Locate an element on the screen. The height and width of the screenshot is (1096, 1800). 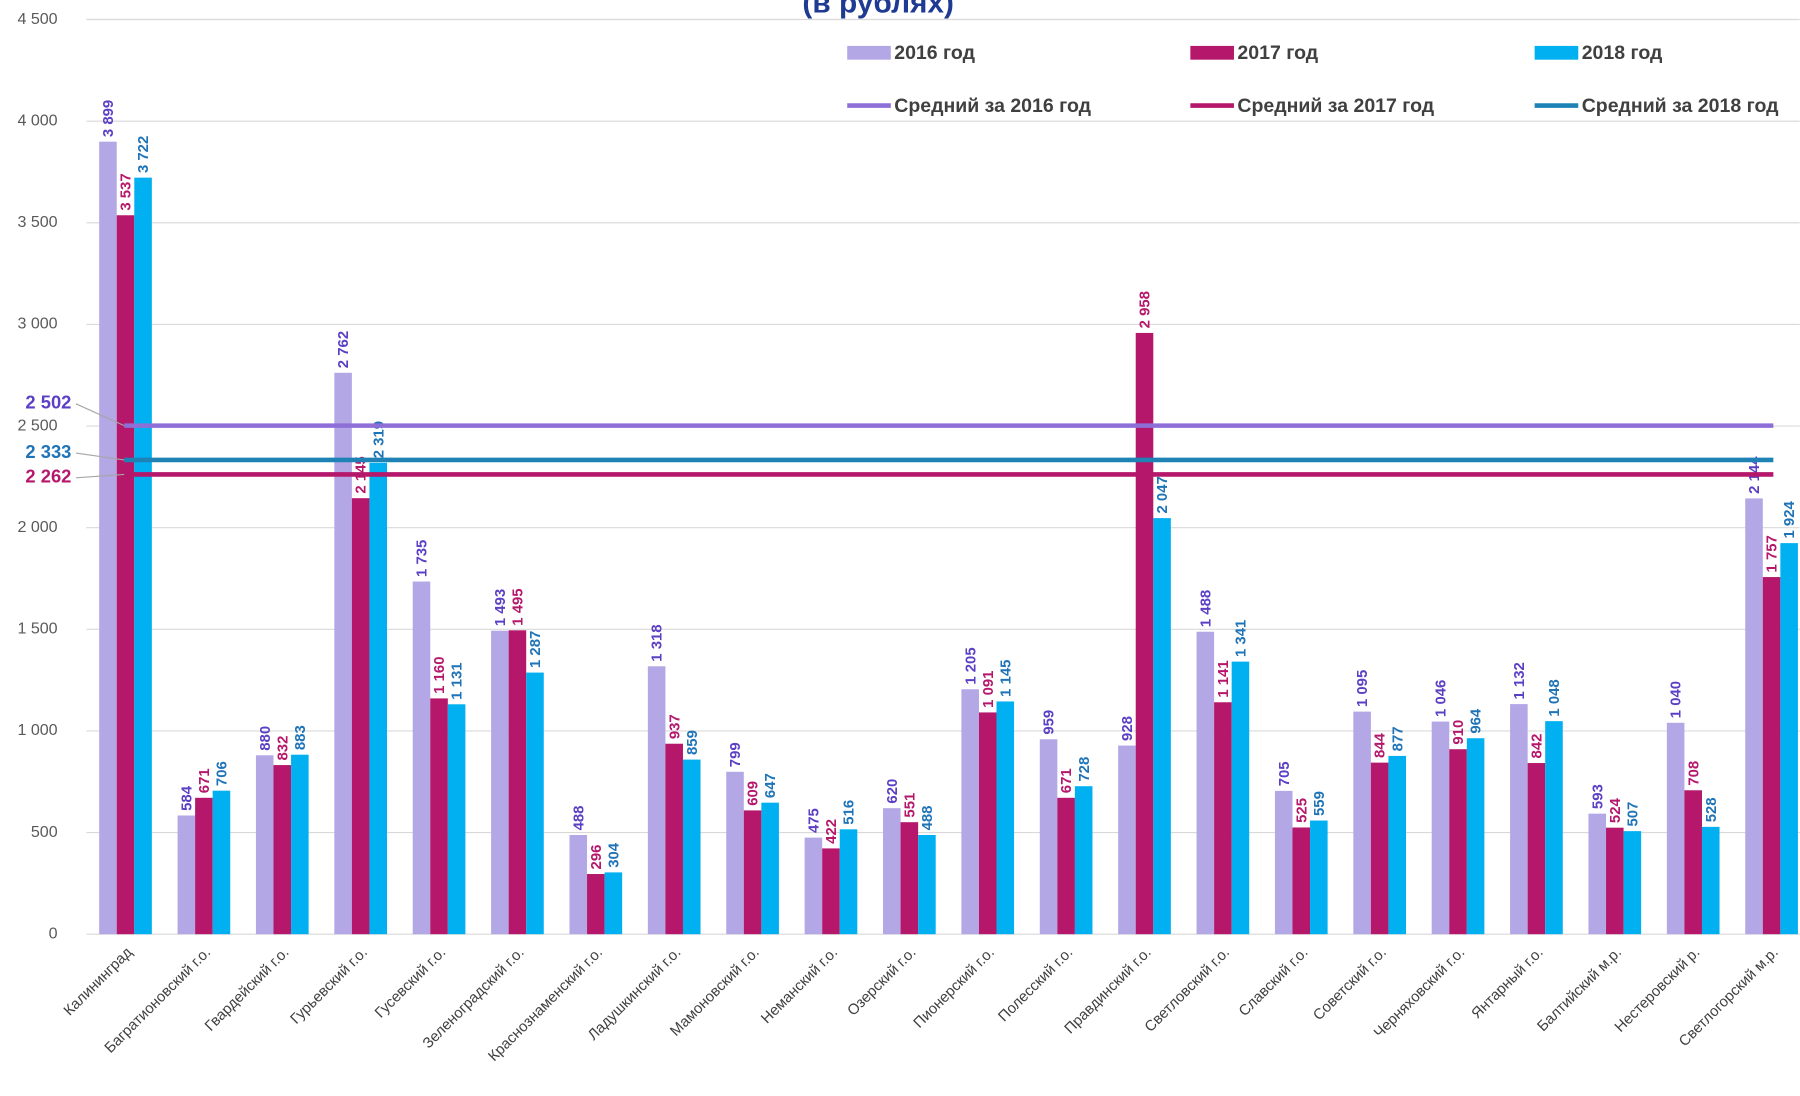
data-label: 883 is located at coordinates (301, 737).